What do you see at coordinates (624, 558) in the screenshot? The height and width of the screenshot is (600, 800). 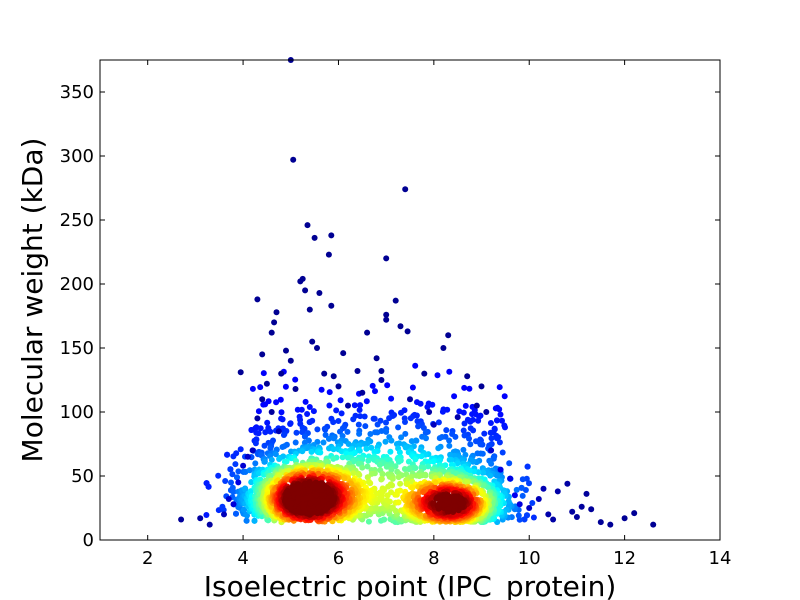 I see `x-tick-label: 12` at bounding box center [624, 558].